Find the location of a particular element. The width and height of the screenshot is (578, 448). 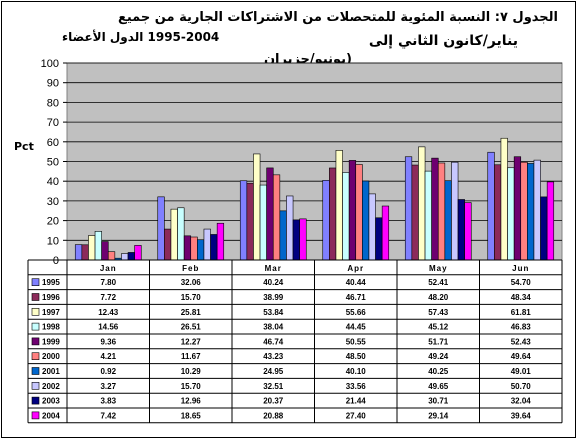

legend-label: 1997 is located at coordinates (51, 312).